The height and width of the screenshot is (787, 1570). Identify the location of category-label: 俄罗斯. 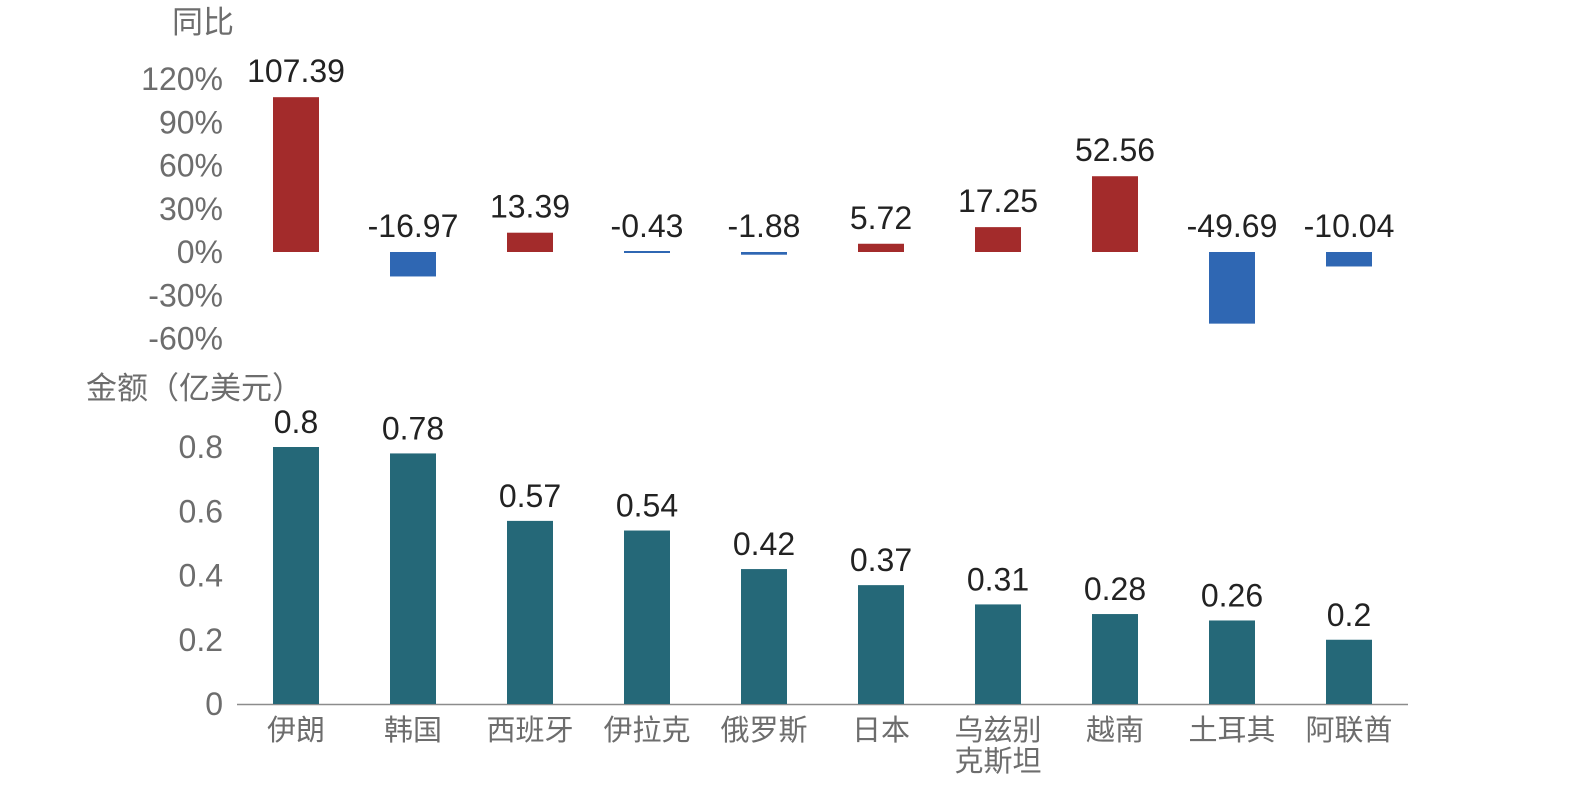
(763, 730).